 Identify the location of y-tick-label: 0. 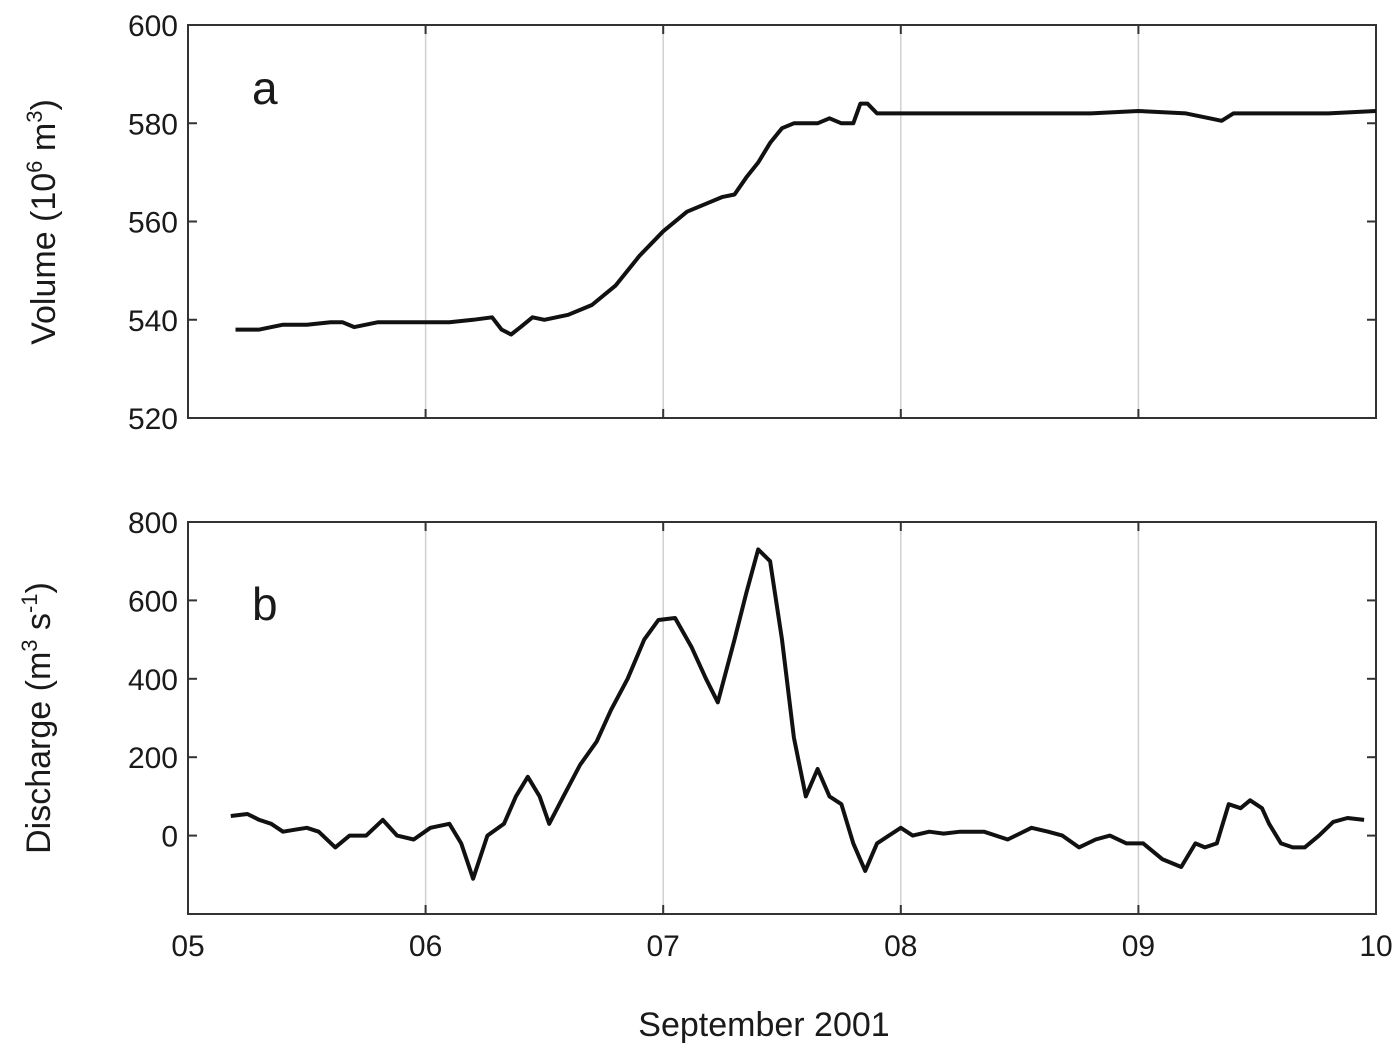
(169, 837).